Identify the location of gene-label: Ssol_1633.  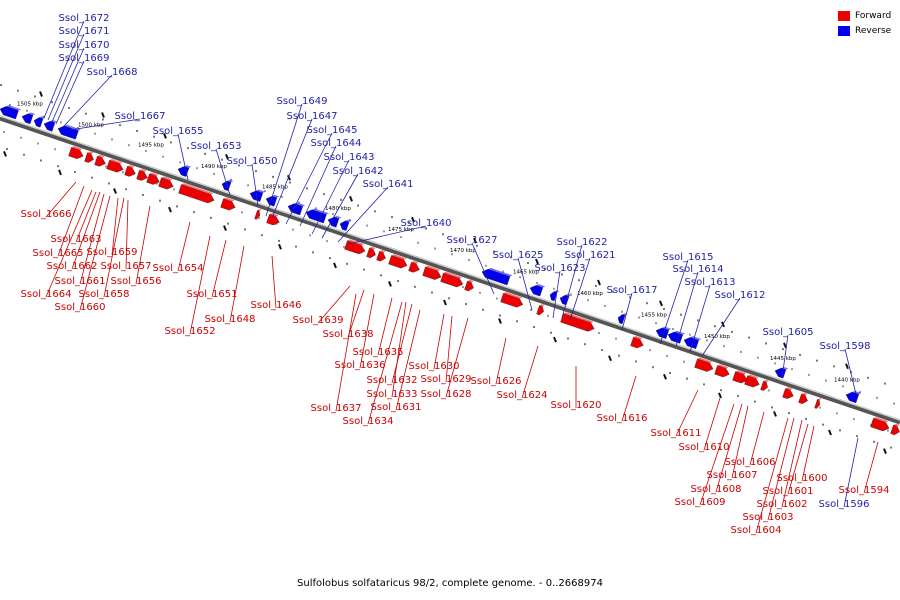
(392, 394).